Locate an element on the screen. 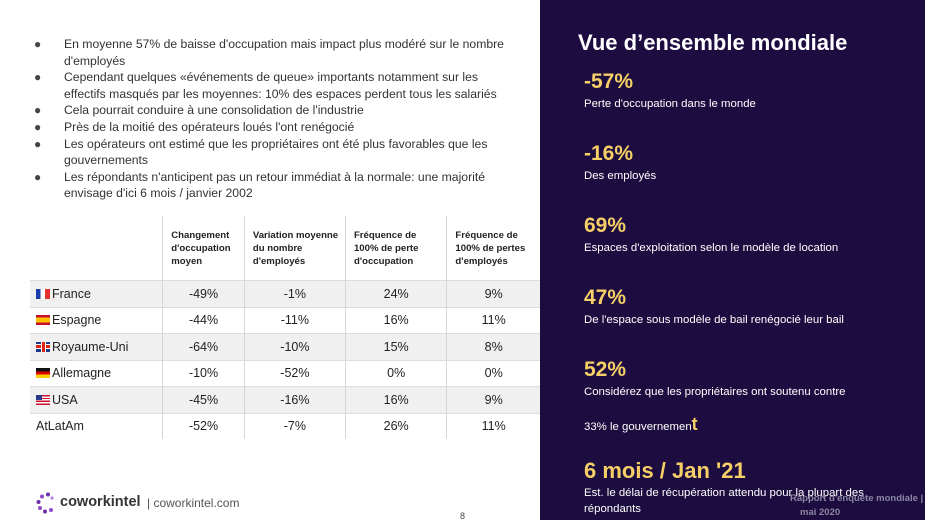 The image size is (925, 521). brand-name: coworkintel is located at coordinates (100, 502).